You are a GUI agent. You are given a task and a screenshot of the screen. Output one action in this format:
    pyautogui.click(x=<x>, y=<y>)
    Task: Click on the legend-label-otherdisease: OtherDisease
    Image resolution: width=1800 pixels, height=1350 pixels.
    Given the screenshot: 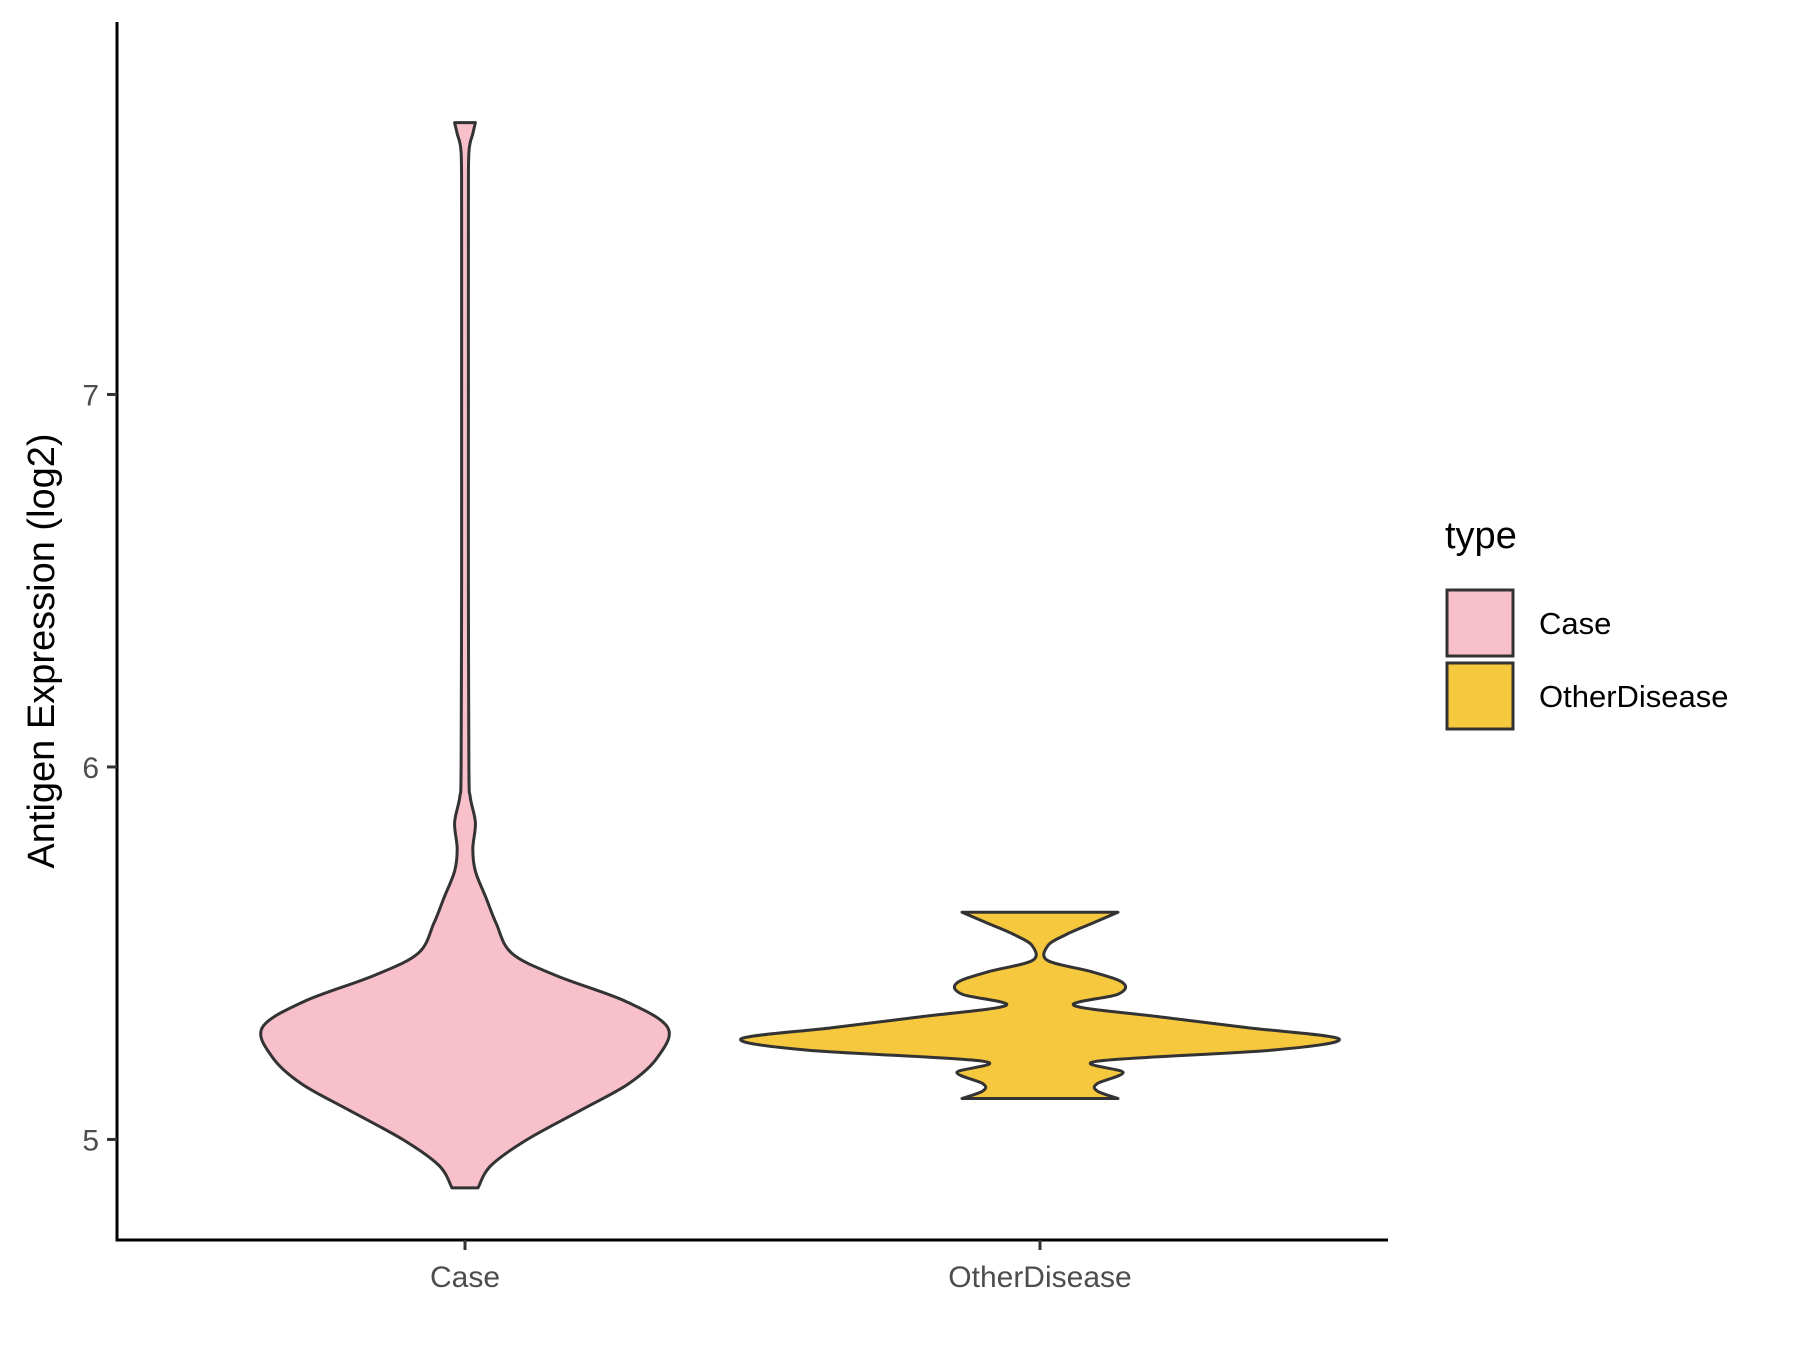 What is the action you would take?
    pyautogui.click(x=1634, y=696)
    